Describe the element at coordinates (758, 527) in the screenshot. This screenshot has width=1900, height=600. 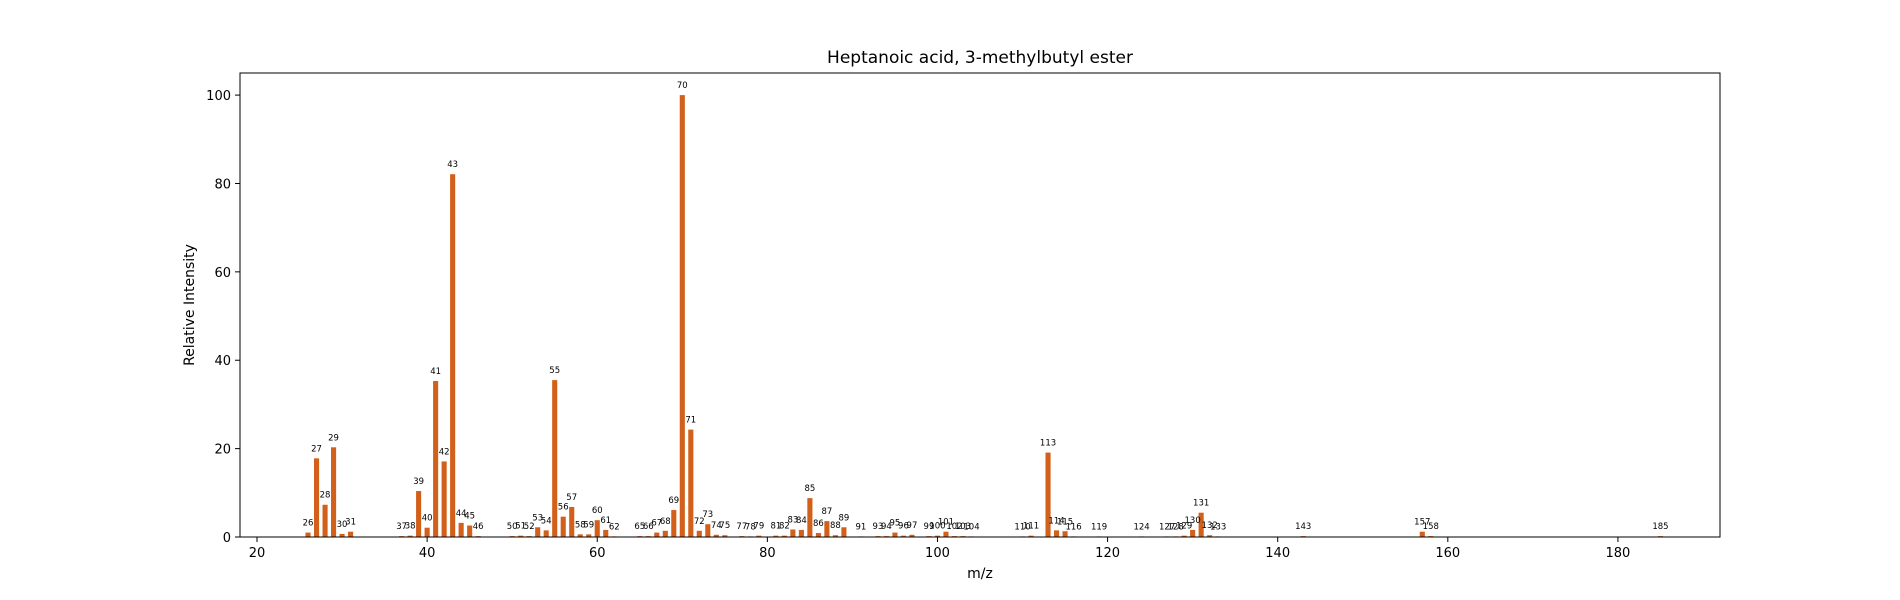
I see `bar-label-mz-79: 79` at that location.